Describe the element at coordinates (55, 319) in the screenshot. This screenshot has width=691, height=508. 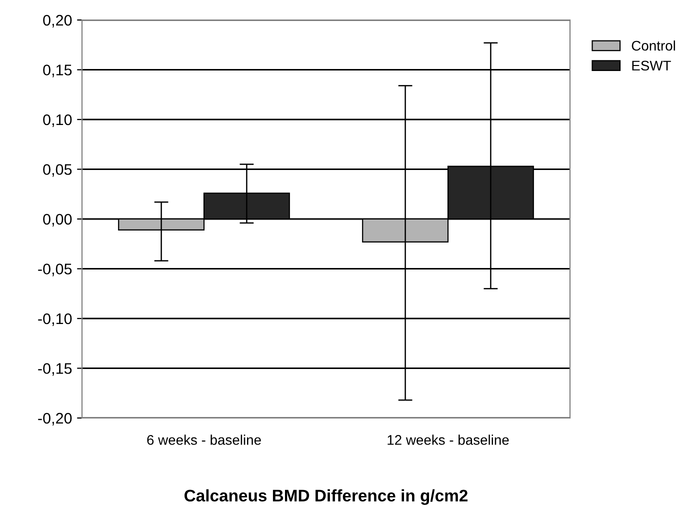
I see `y-tick-label: -0,10` at that location.